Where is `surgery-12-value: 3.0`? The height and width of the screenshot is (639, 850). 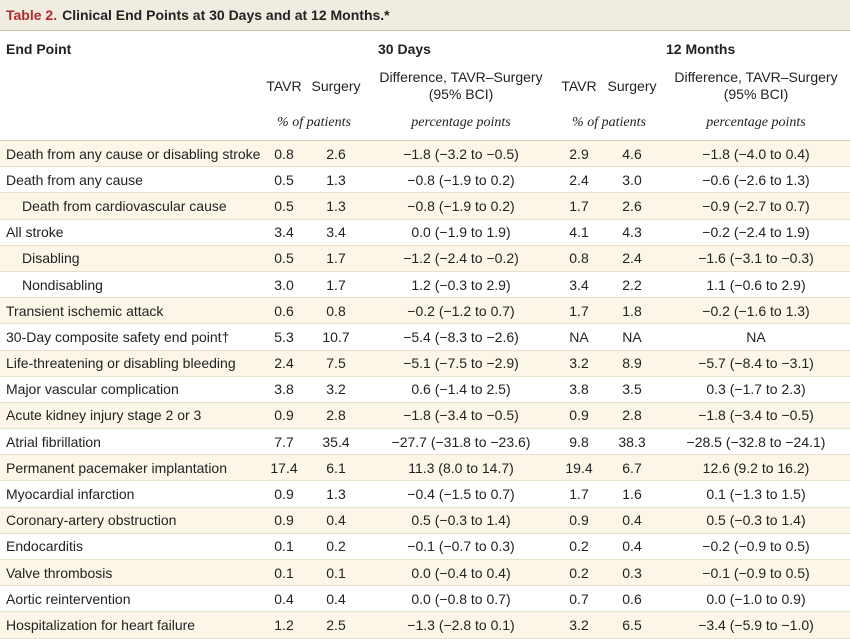
surgery-12-value: 3.0 is located at coordinates (632, 179).